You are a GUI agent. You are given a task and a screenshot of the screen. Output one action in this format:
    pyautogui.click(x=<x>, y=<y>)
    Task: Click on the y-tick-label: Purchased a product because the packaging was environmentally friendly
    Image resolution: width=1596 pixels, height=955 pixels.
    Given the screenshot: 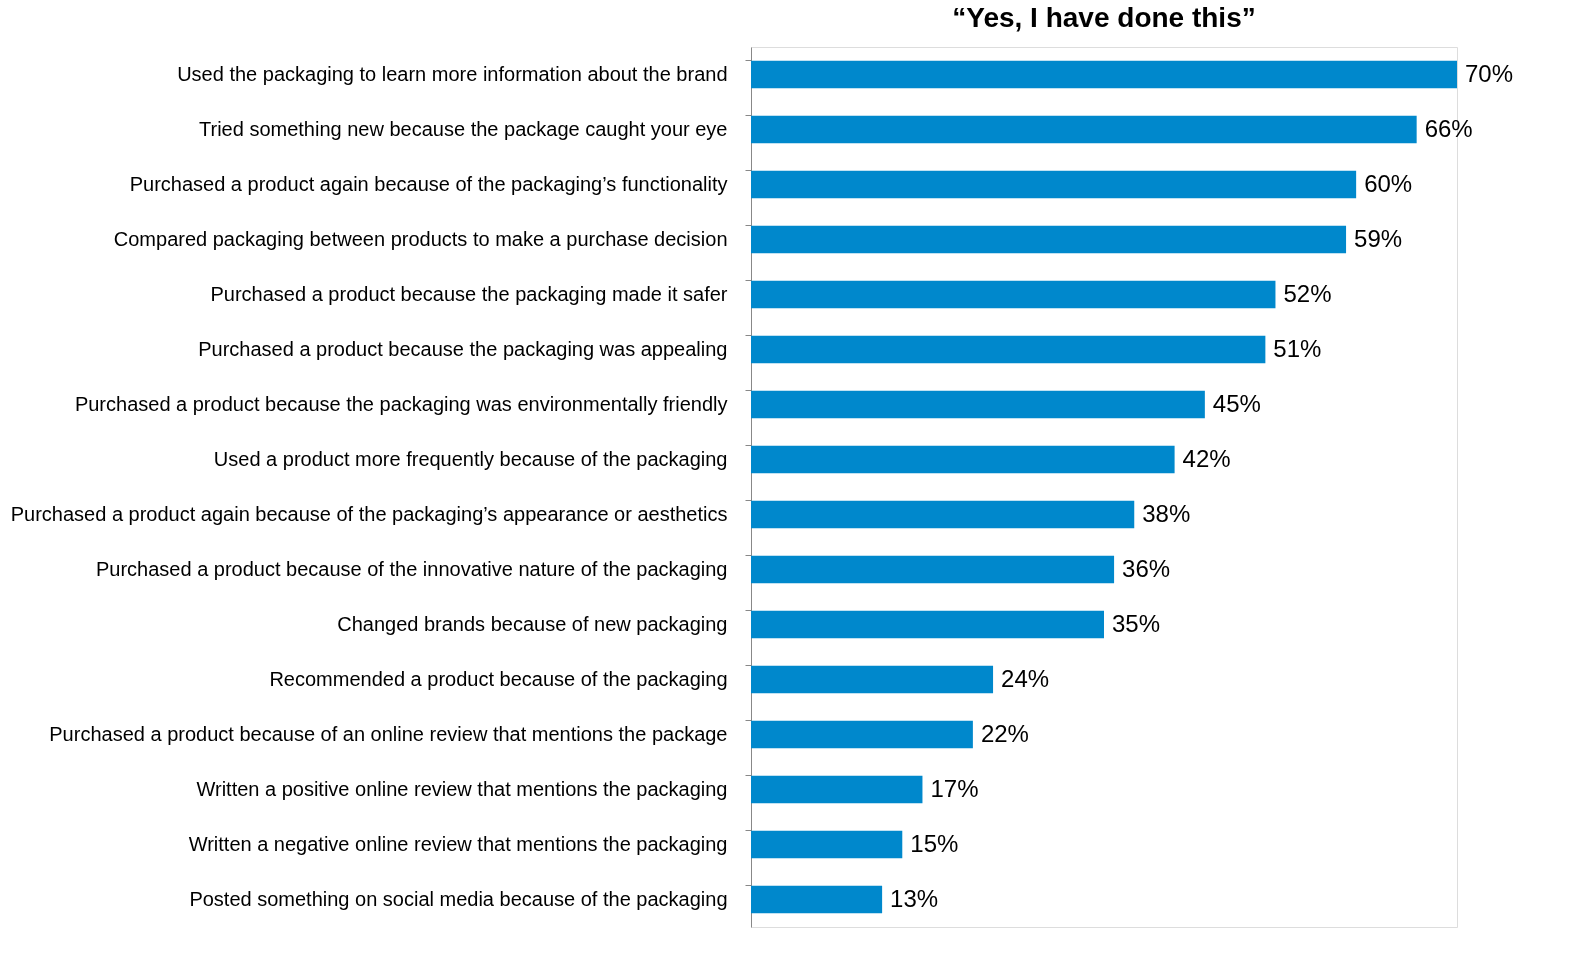 What is the action you would take?
    pyautogui.click(x=401, y=403)
    